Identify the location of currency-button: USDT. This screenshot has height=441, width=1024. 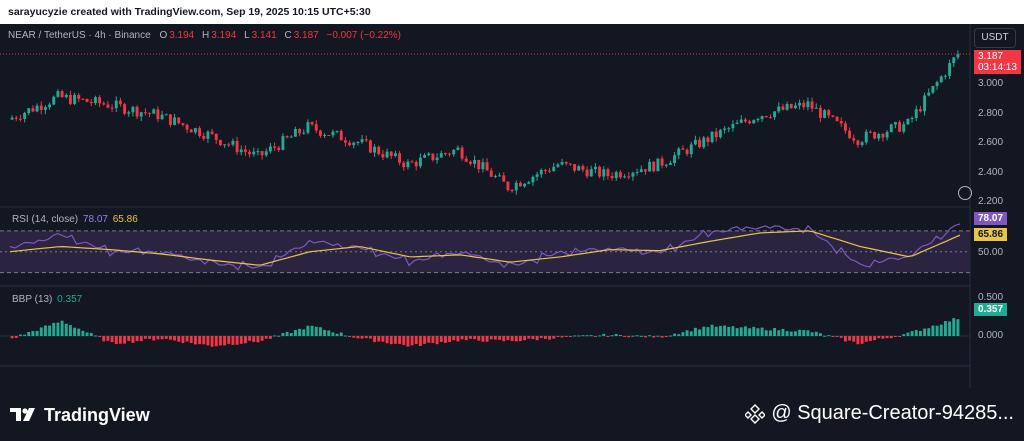
(995, 38).